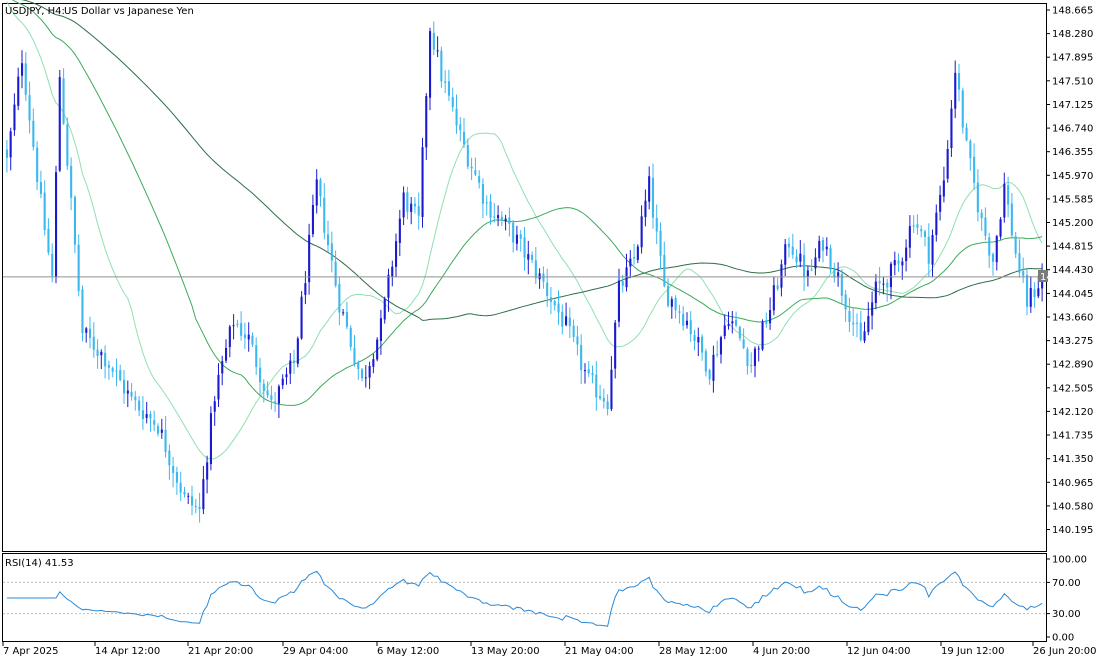  What do you see at coordinates (1072, 247) in the screenshot?
I see `price-tick-label: 144.815` at bounding box center [1072, 247].